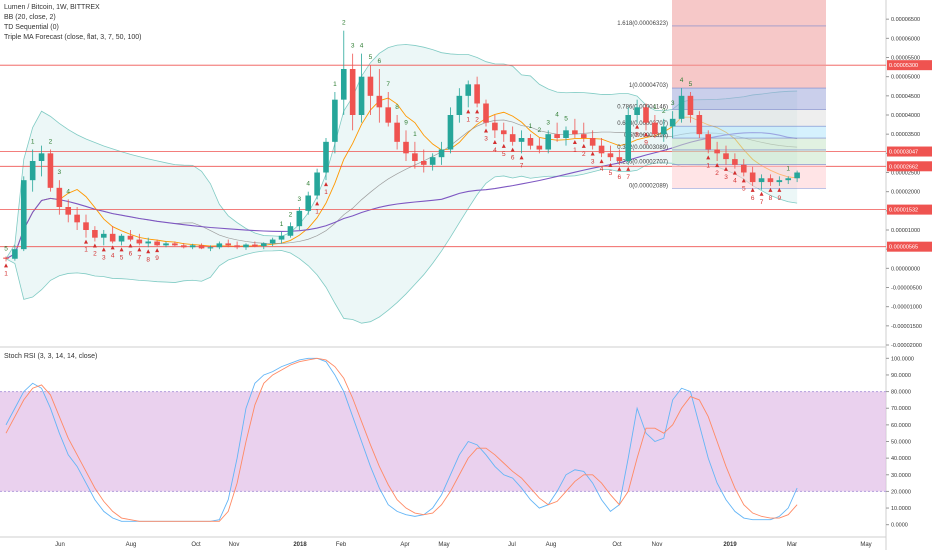 The height and width of the screenshot is (555, 932). What do you see at coordinates (901, 393) in the screenshot?
I see `rsi-tick-label: 80.0000` at bounding box center [901, 393].